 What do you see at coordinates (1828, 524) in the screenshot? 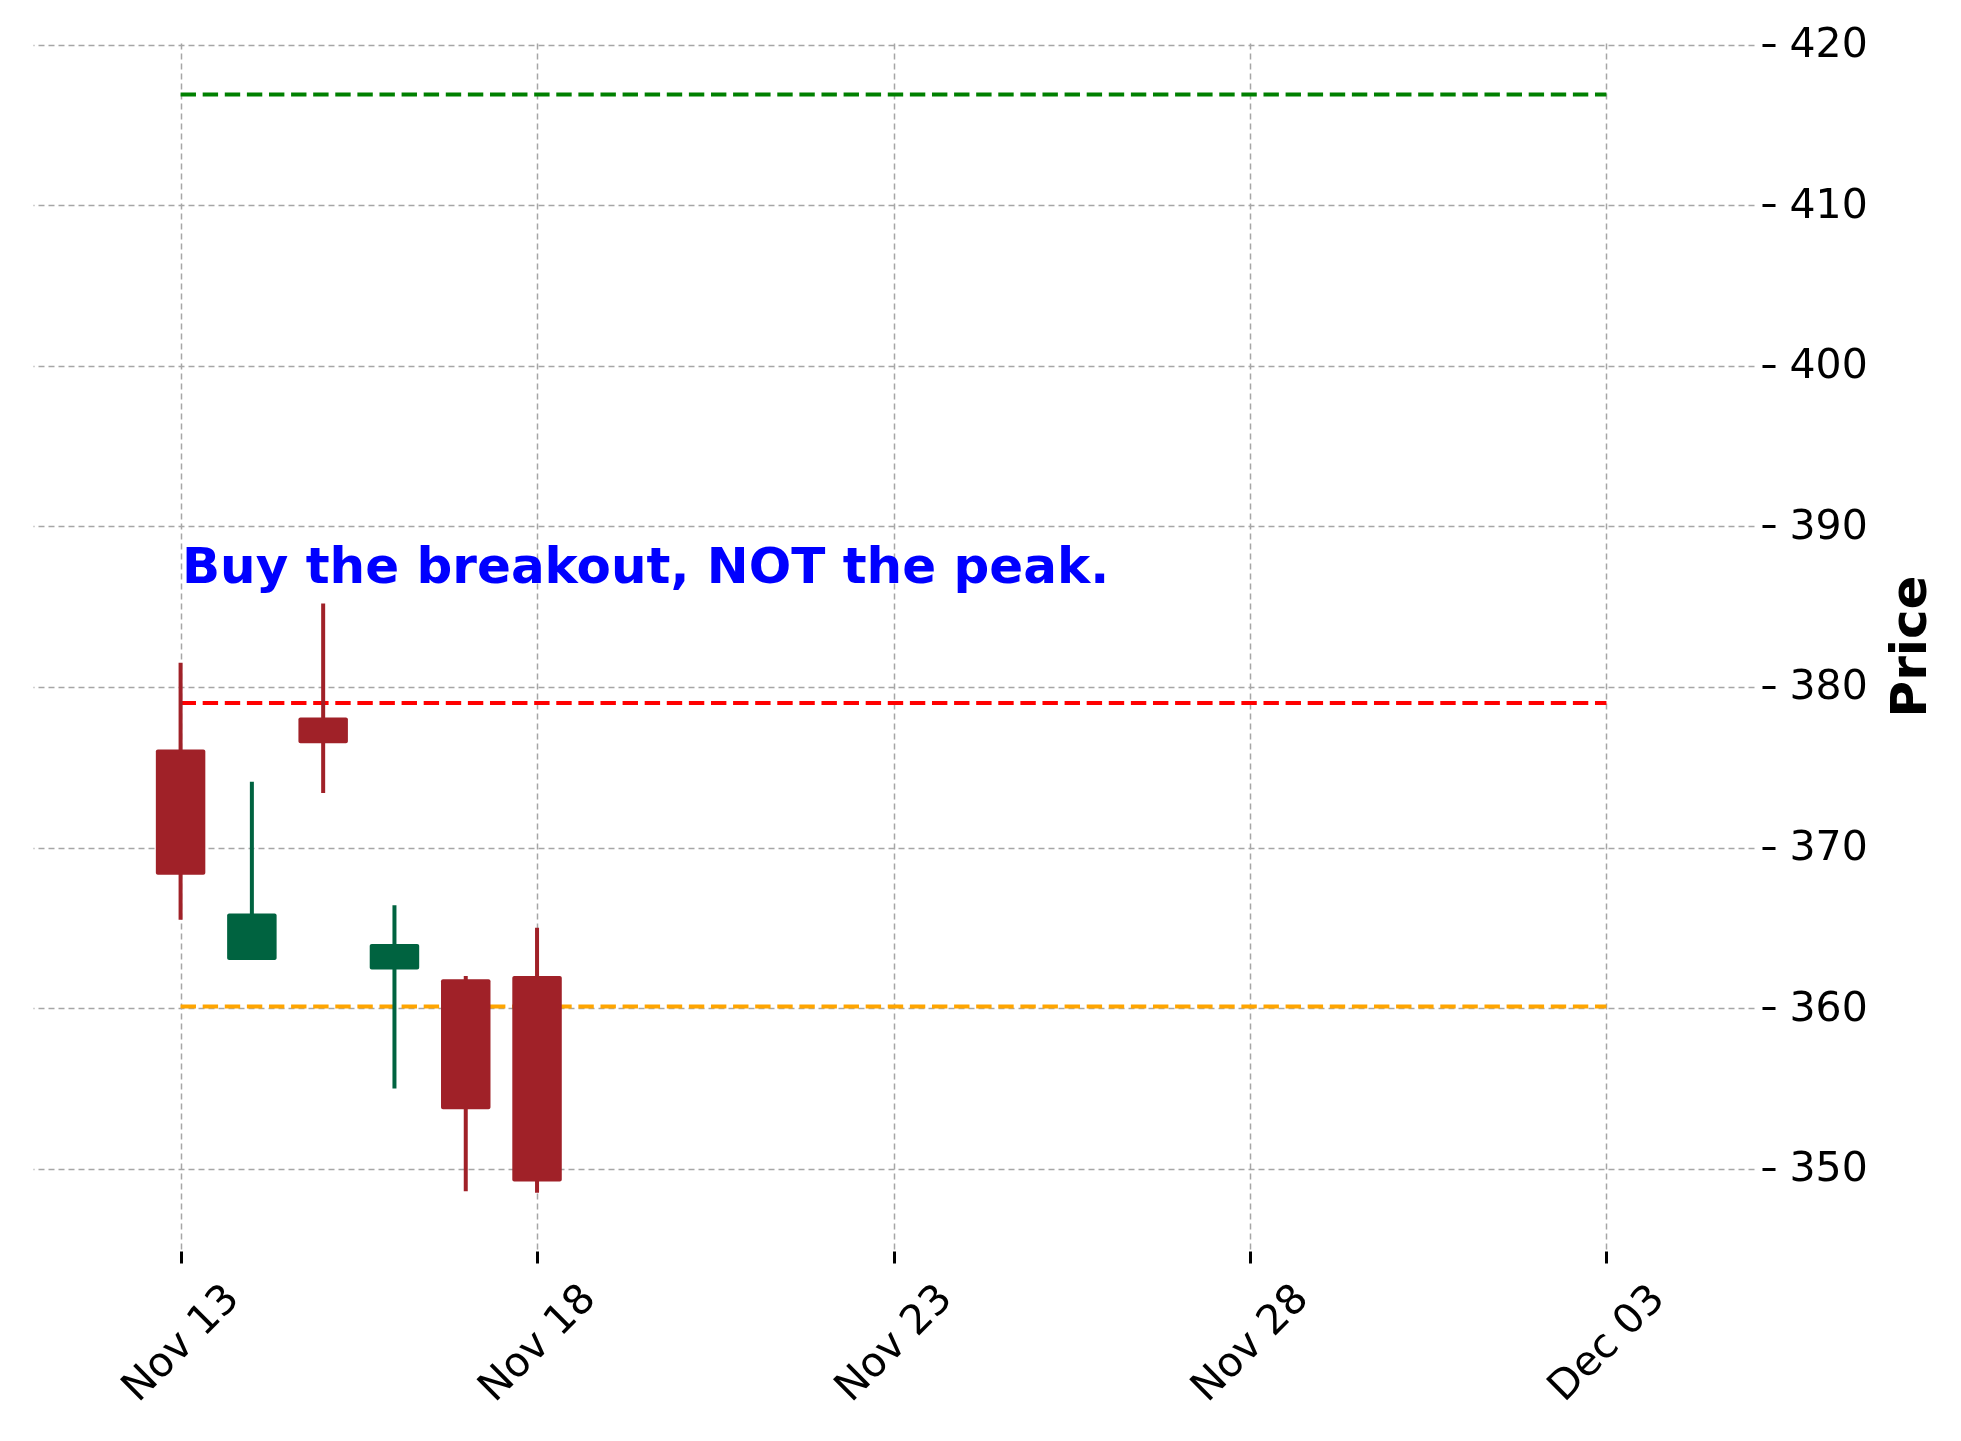
I see `y-tick-label: 390` at bounding box center [1828, 524].